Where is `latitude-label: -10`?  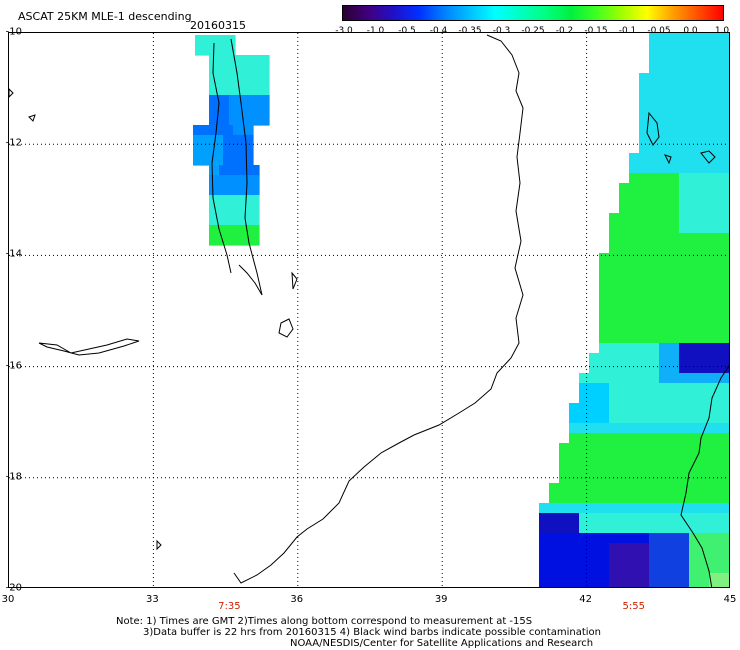 latitude-label: -10 is located at coordinates (13, 32).